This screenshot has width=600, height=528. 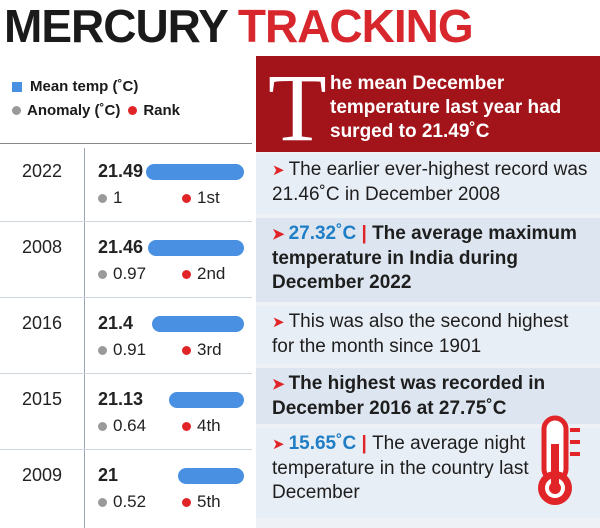 I want to click on legend-anomaly-rank: Anomaly (˚C) Rank, so click(x=96, y=110).